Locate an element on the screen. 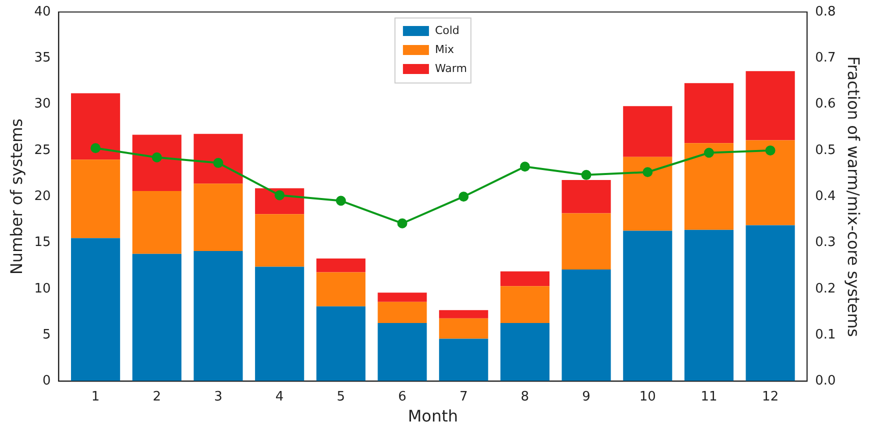 The image size is (872, 429). y-tick-label: 40 is located at coordinates (42, 12).